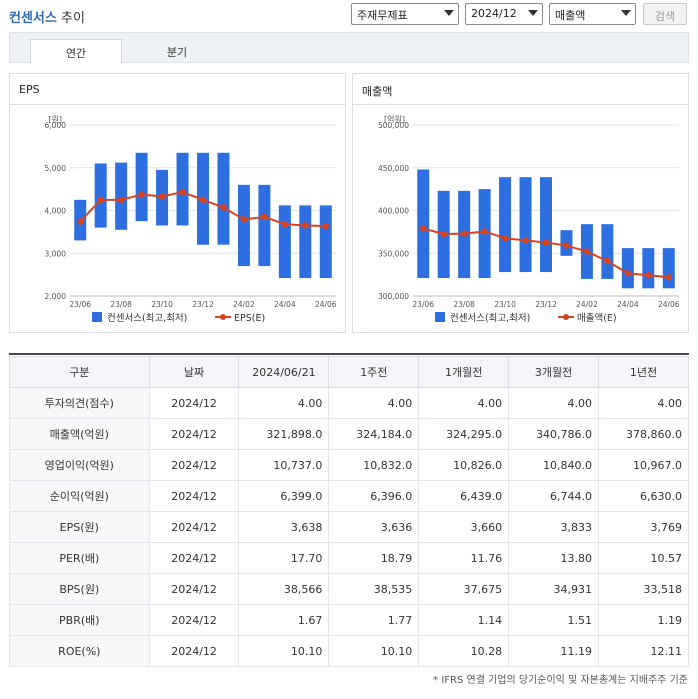  I want to click on row-value: 34,931, so click(554, 589).